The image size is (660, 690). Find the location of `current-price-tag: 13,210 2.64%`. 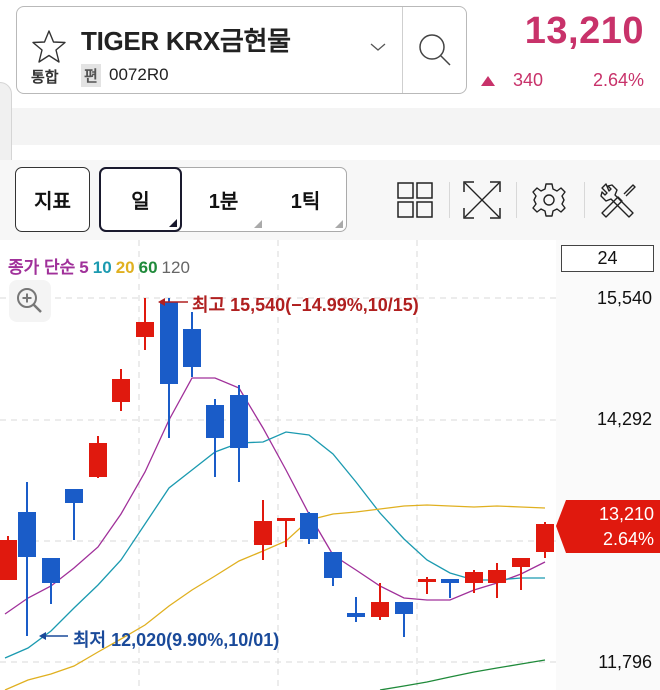

current-price-tag: 13,210 2.64% is located at coordinates (608, 526).